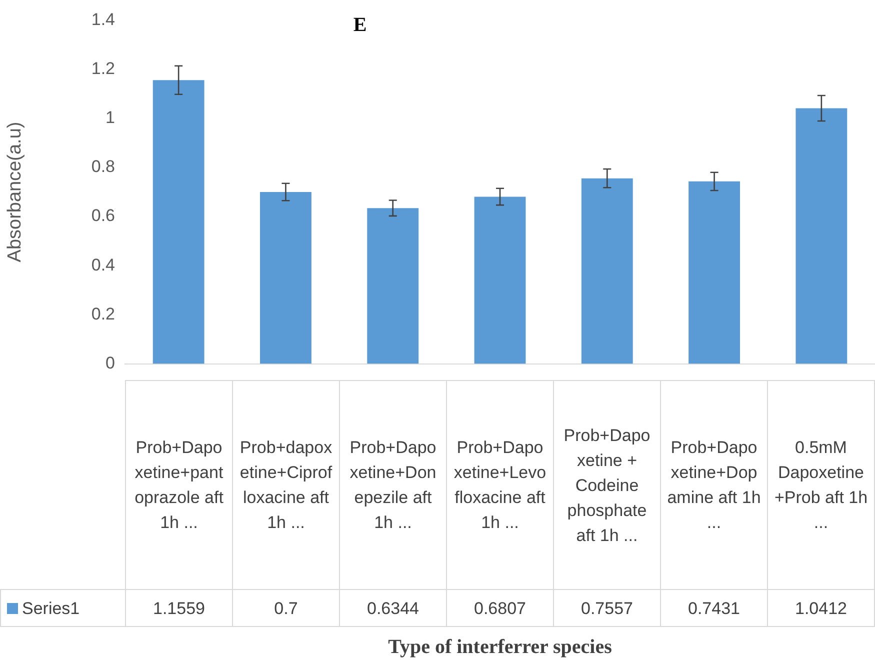  Describe the element at coordinates (714, 608) in the screenshot. I see `data-label: 0.7431` at that location.